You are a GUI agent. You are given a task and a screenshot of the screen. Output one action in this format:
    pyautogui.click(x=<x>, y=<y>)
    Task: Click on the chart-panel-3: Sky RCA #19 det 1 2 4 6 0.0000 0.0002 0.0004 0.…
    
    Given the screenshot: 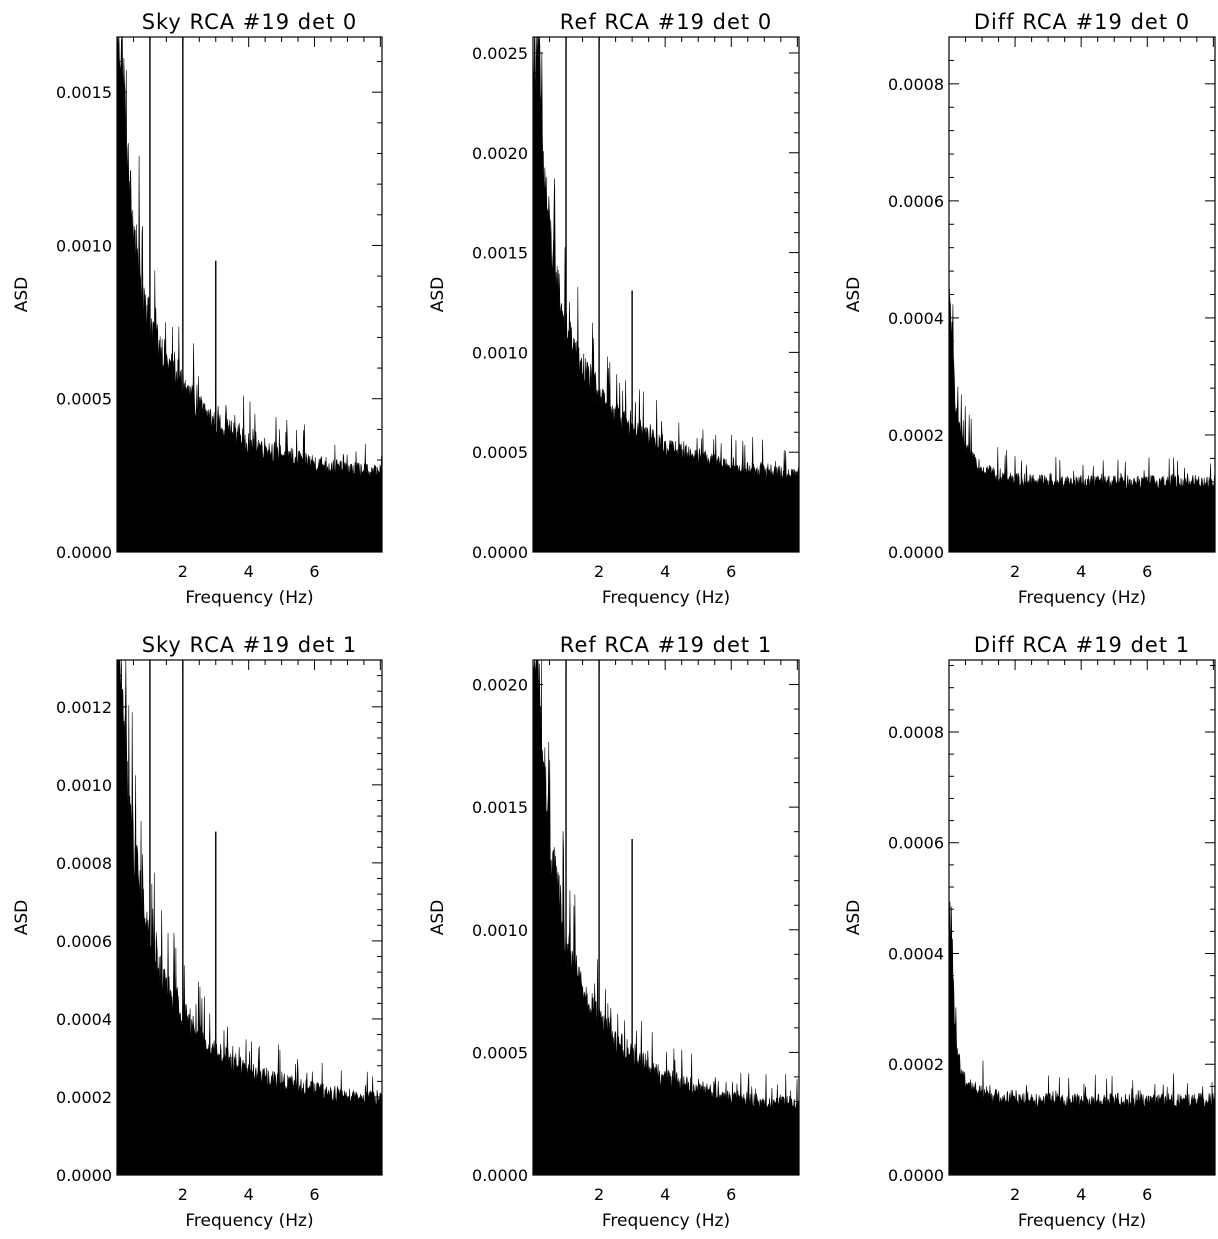 What is the action you would take?
    pyautogui.click(x=197, y=932)
    